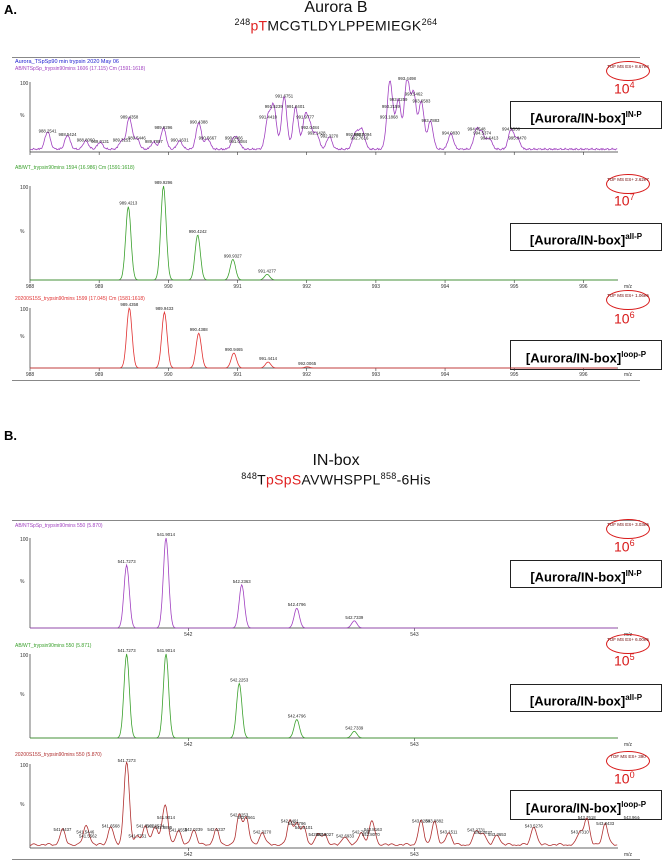  I want to click on x-tick-label: 992, so click(307, 375).